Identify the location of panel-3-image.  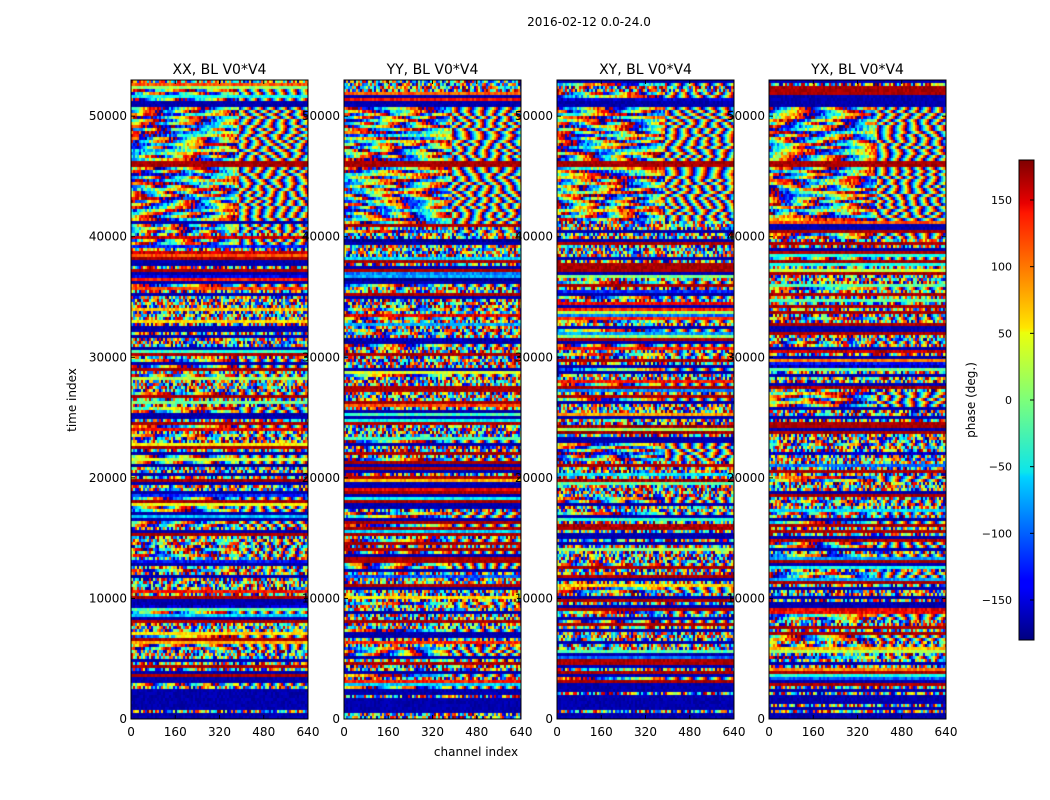
(645, 399).